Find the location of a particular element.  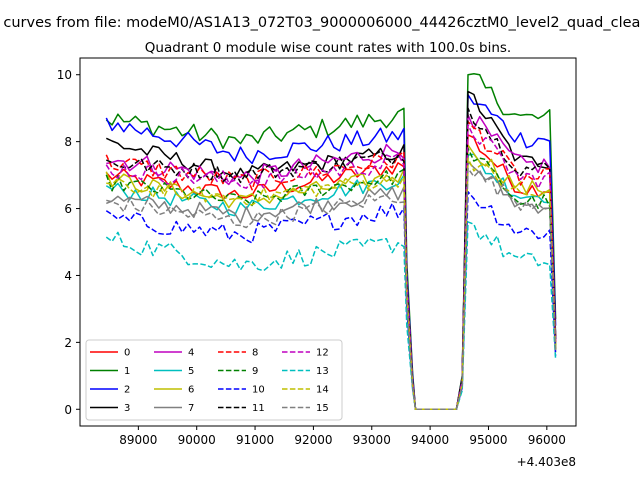

x-tick-label: 90000 is located at coordinates (197, 440).